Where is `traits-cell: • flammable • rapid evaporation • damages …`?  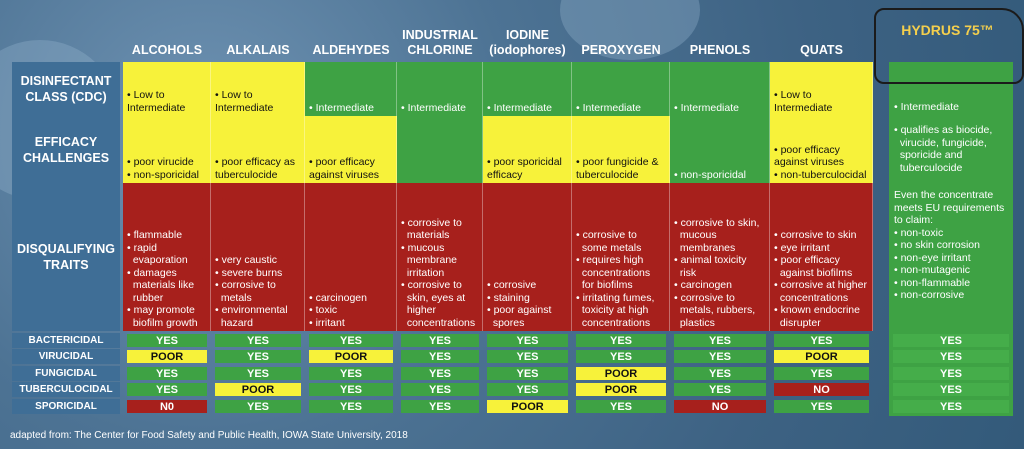
traits-cell: • flammable • rapid evaporation • damages … is located at coordinates (167, 257).